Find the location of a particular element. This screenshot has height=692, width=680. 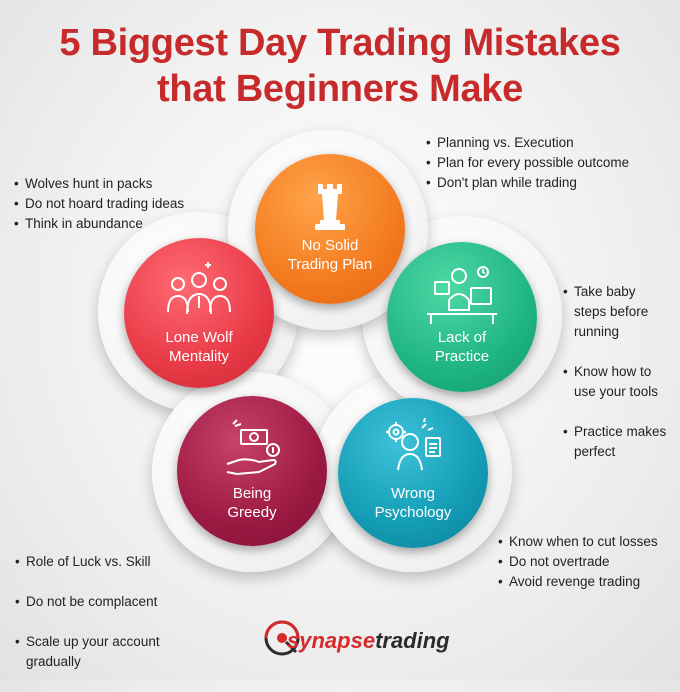

label-wrong-psychology-line2: Psychology is located at coordinates (413, 512).